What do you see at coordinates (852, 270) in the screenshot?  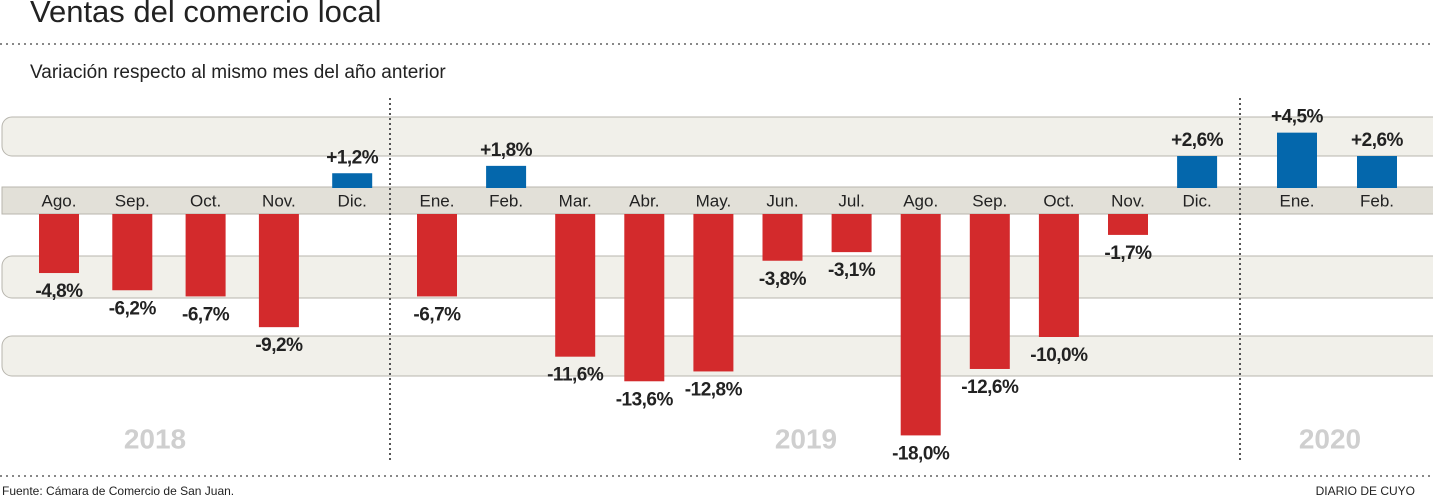 I see `value-label: -3,1%` at bounding box center [852, 270].